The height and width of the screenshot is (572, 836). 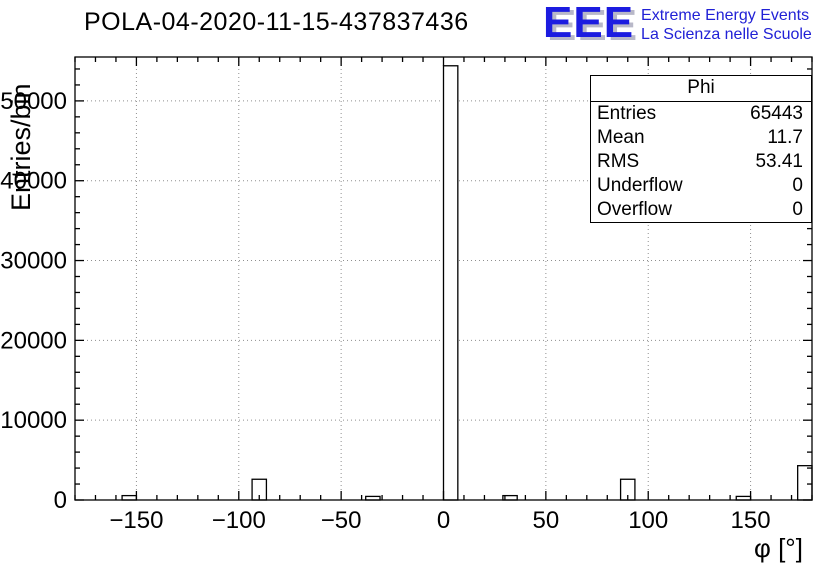 What do you see at coordinates (701, 186) in the screenshot?
I see `stats-row: Underflow 0` at bounding box center [701, 186].